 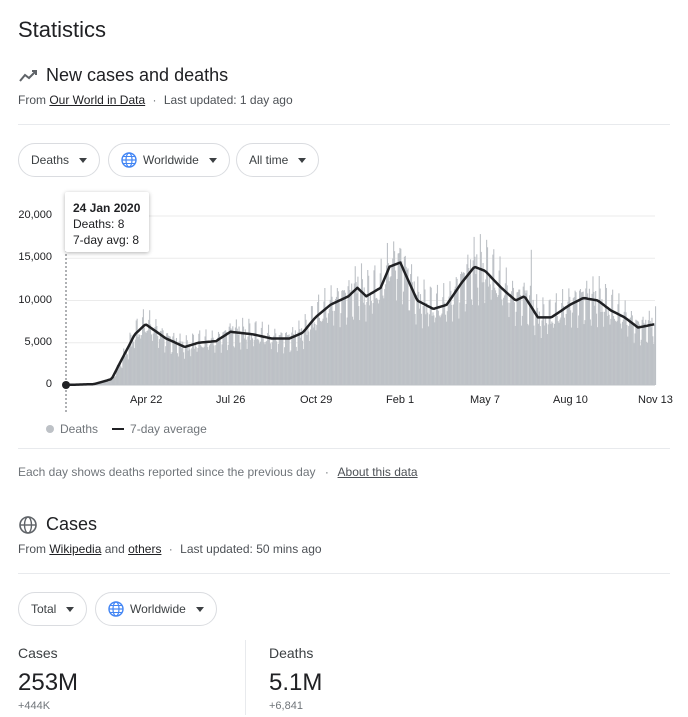 I want to click on region-dropdown: Worldwide, so click(x=169, y=160).